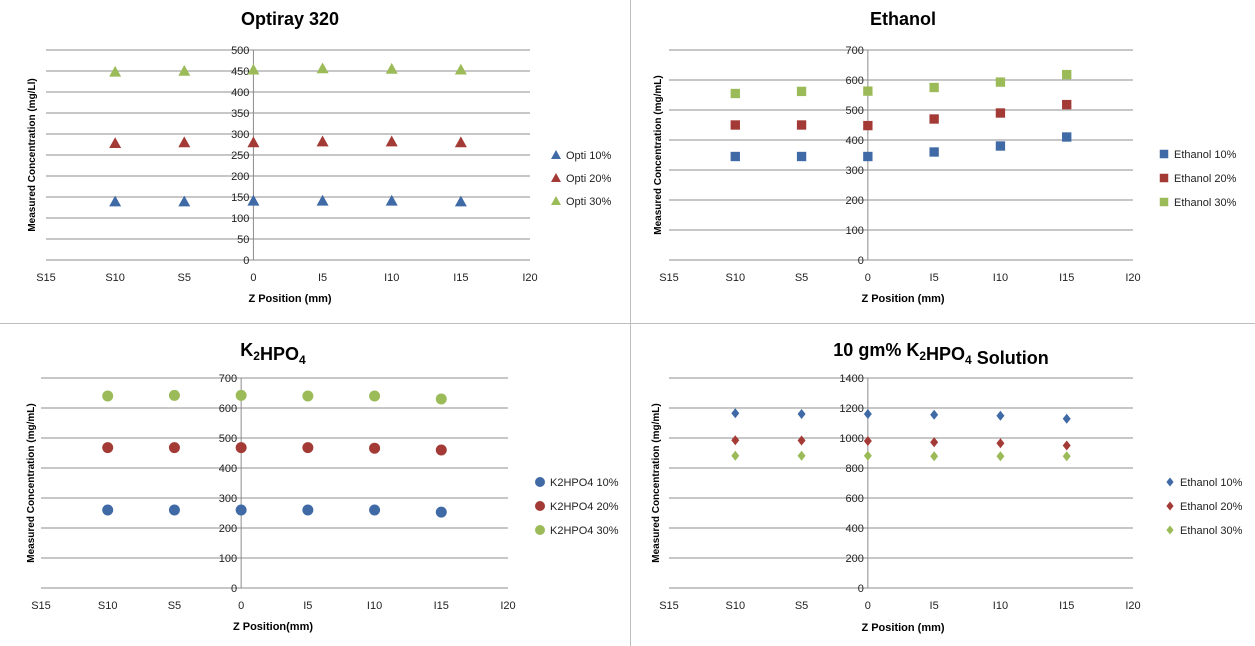  What do you see at coordinates (289, 299) in the screenshot?
I see `x-axis-label: Z Position (mm)` at bounding box center [289, 299].